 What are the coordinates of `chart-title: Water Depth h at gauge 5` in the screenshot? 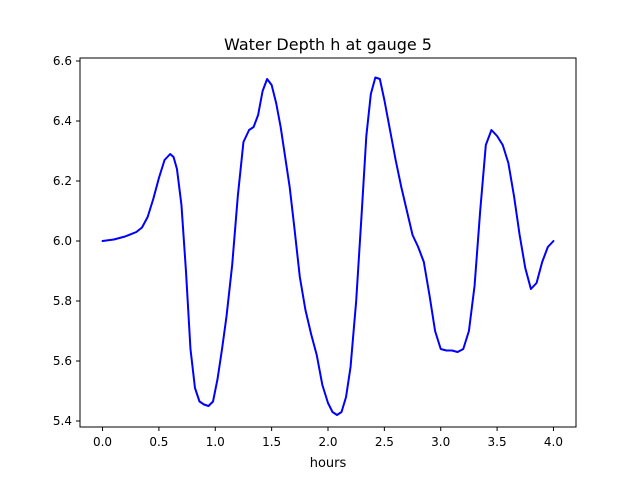 It's located at (328, 44).